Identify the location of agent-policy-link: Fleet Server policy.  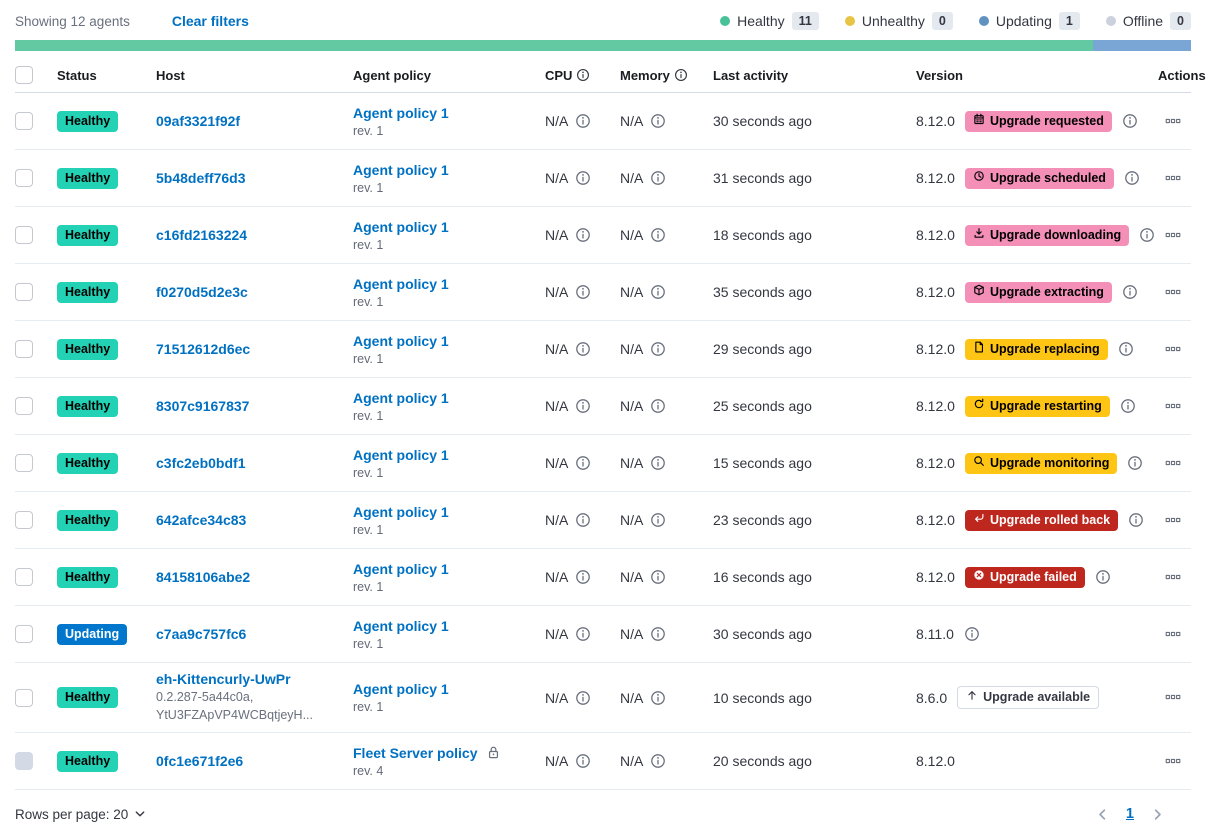
(415, 752).